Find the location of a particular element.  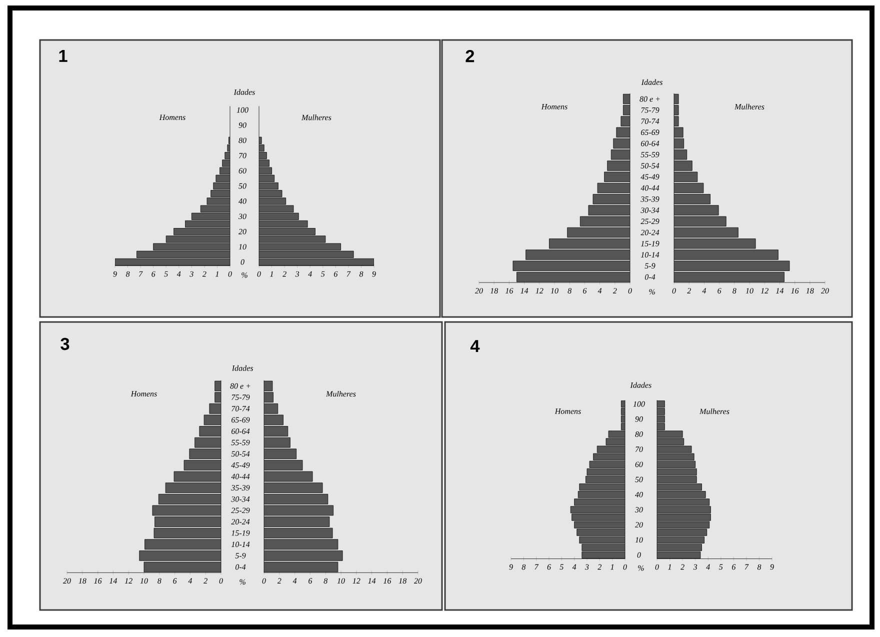

chart-title: 3 is located at coordinates (65, 344).